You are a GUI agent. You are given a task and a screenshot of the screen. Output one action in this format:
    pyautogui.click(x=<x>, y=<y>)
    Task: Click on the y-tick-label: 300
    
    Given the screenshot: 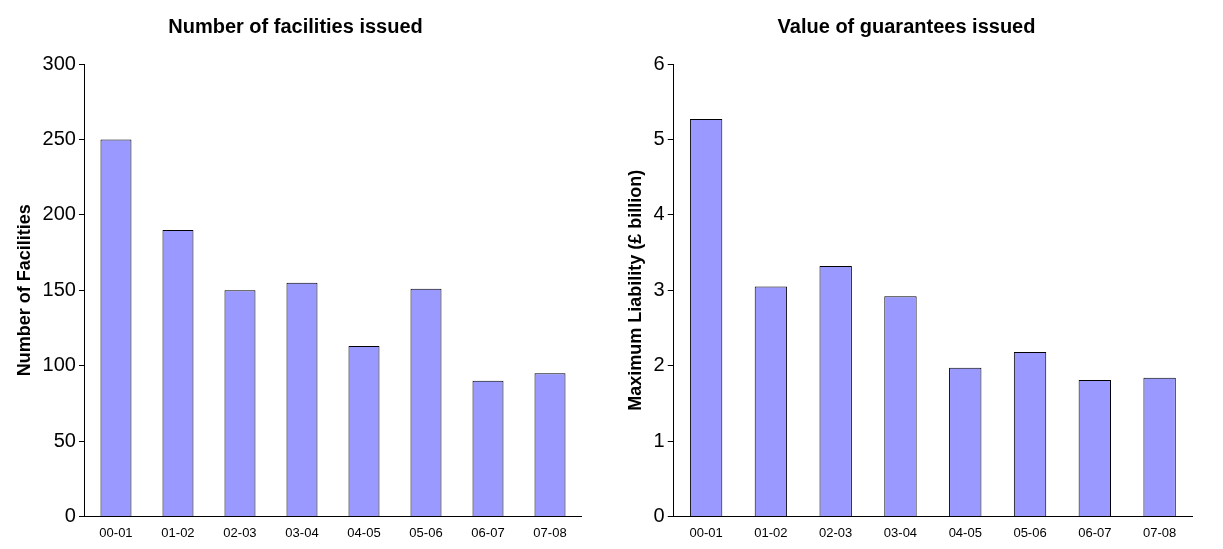 What is the action you would take?
    pyautogui.click(x=59, y=62)
    